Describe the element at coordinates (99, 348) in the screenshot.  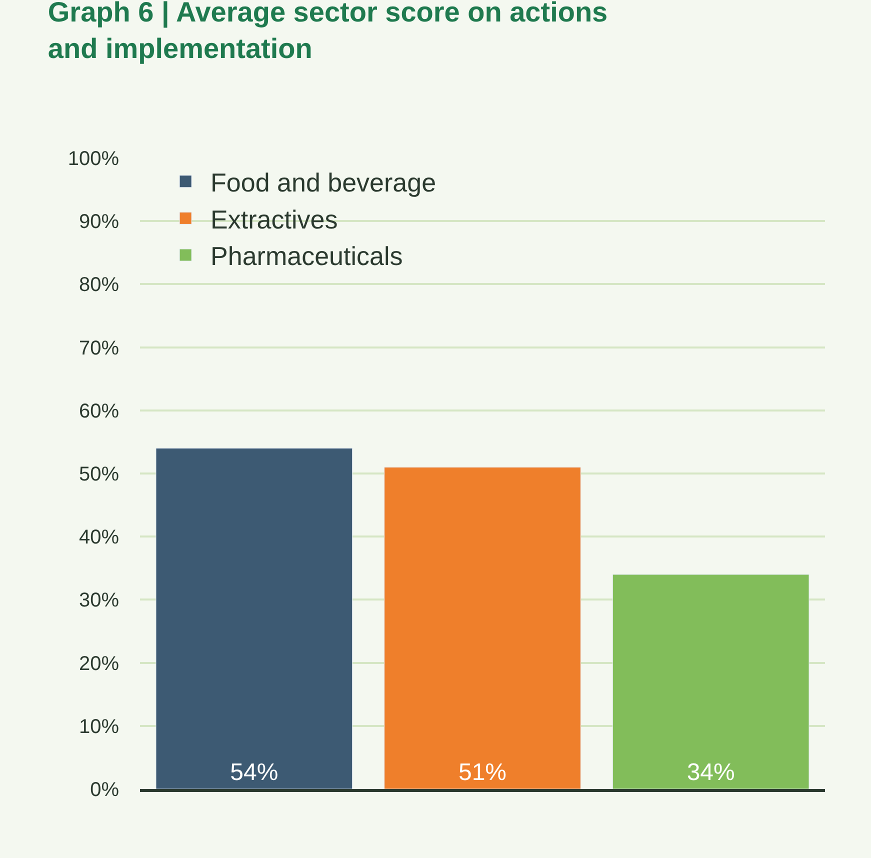
I see `y-tick-label: 70%` at that location.